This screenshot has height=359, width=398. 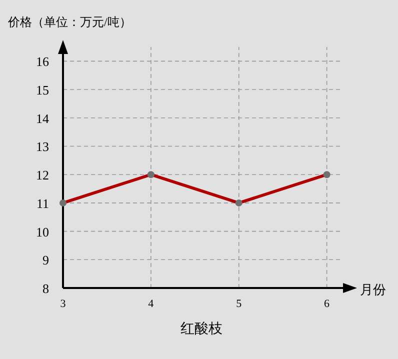 I want to click on x-tick-label: 4, so click(x=151, y=304).